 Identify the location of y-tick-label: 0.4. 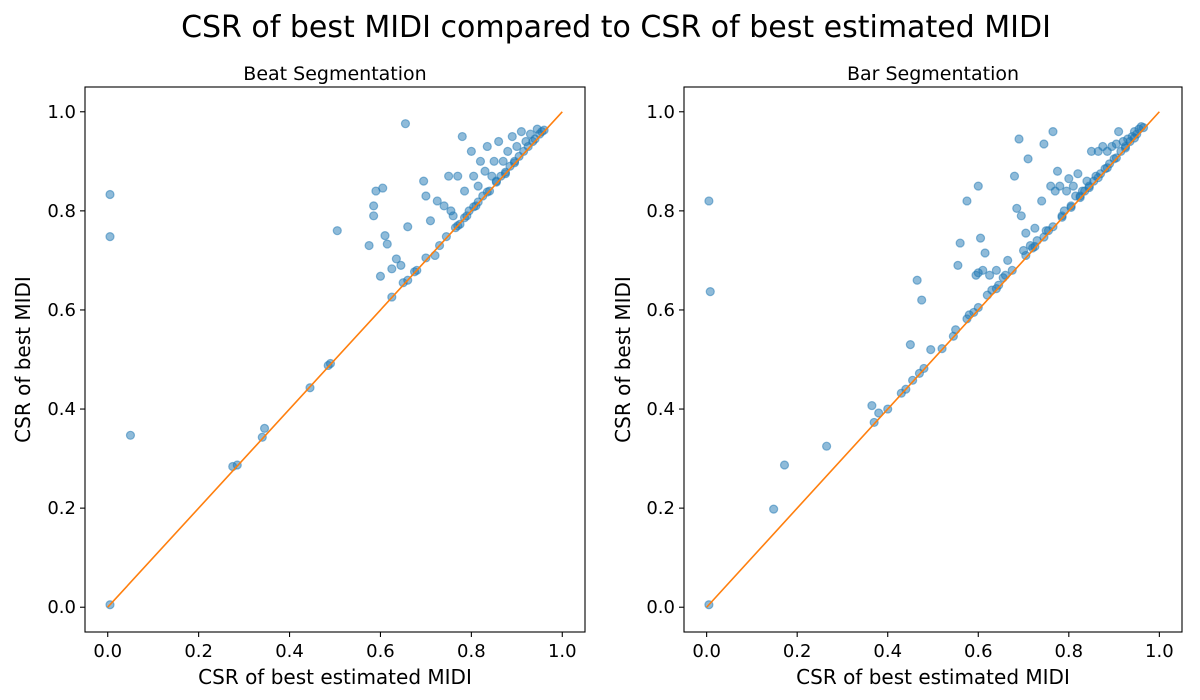
(660, 409).